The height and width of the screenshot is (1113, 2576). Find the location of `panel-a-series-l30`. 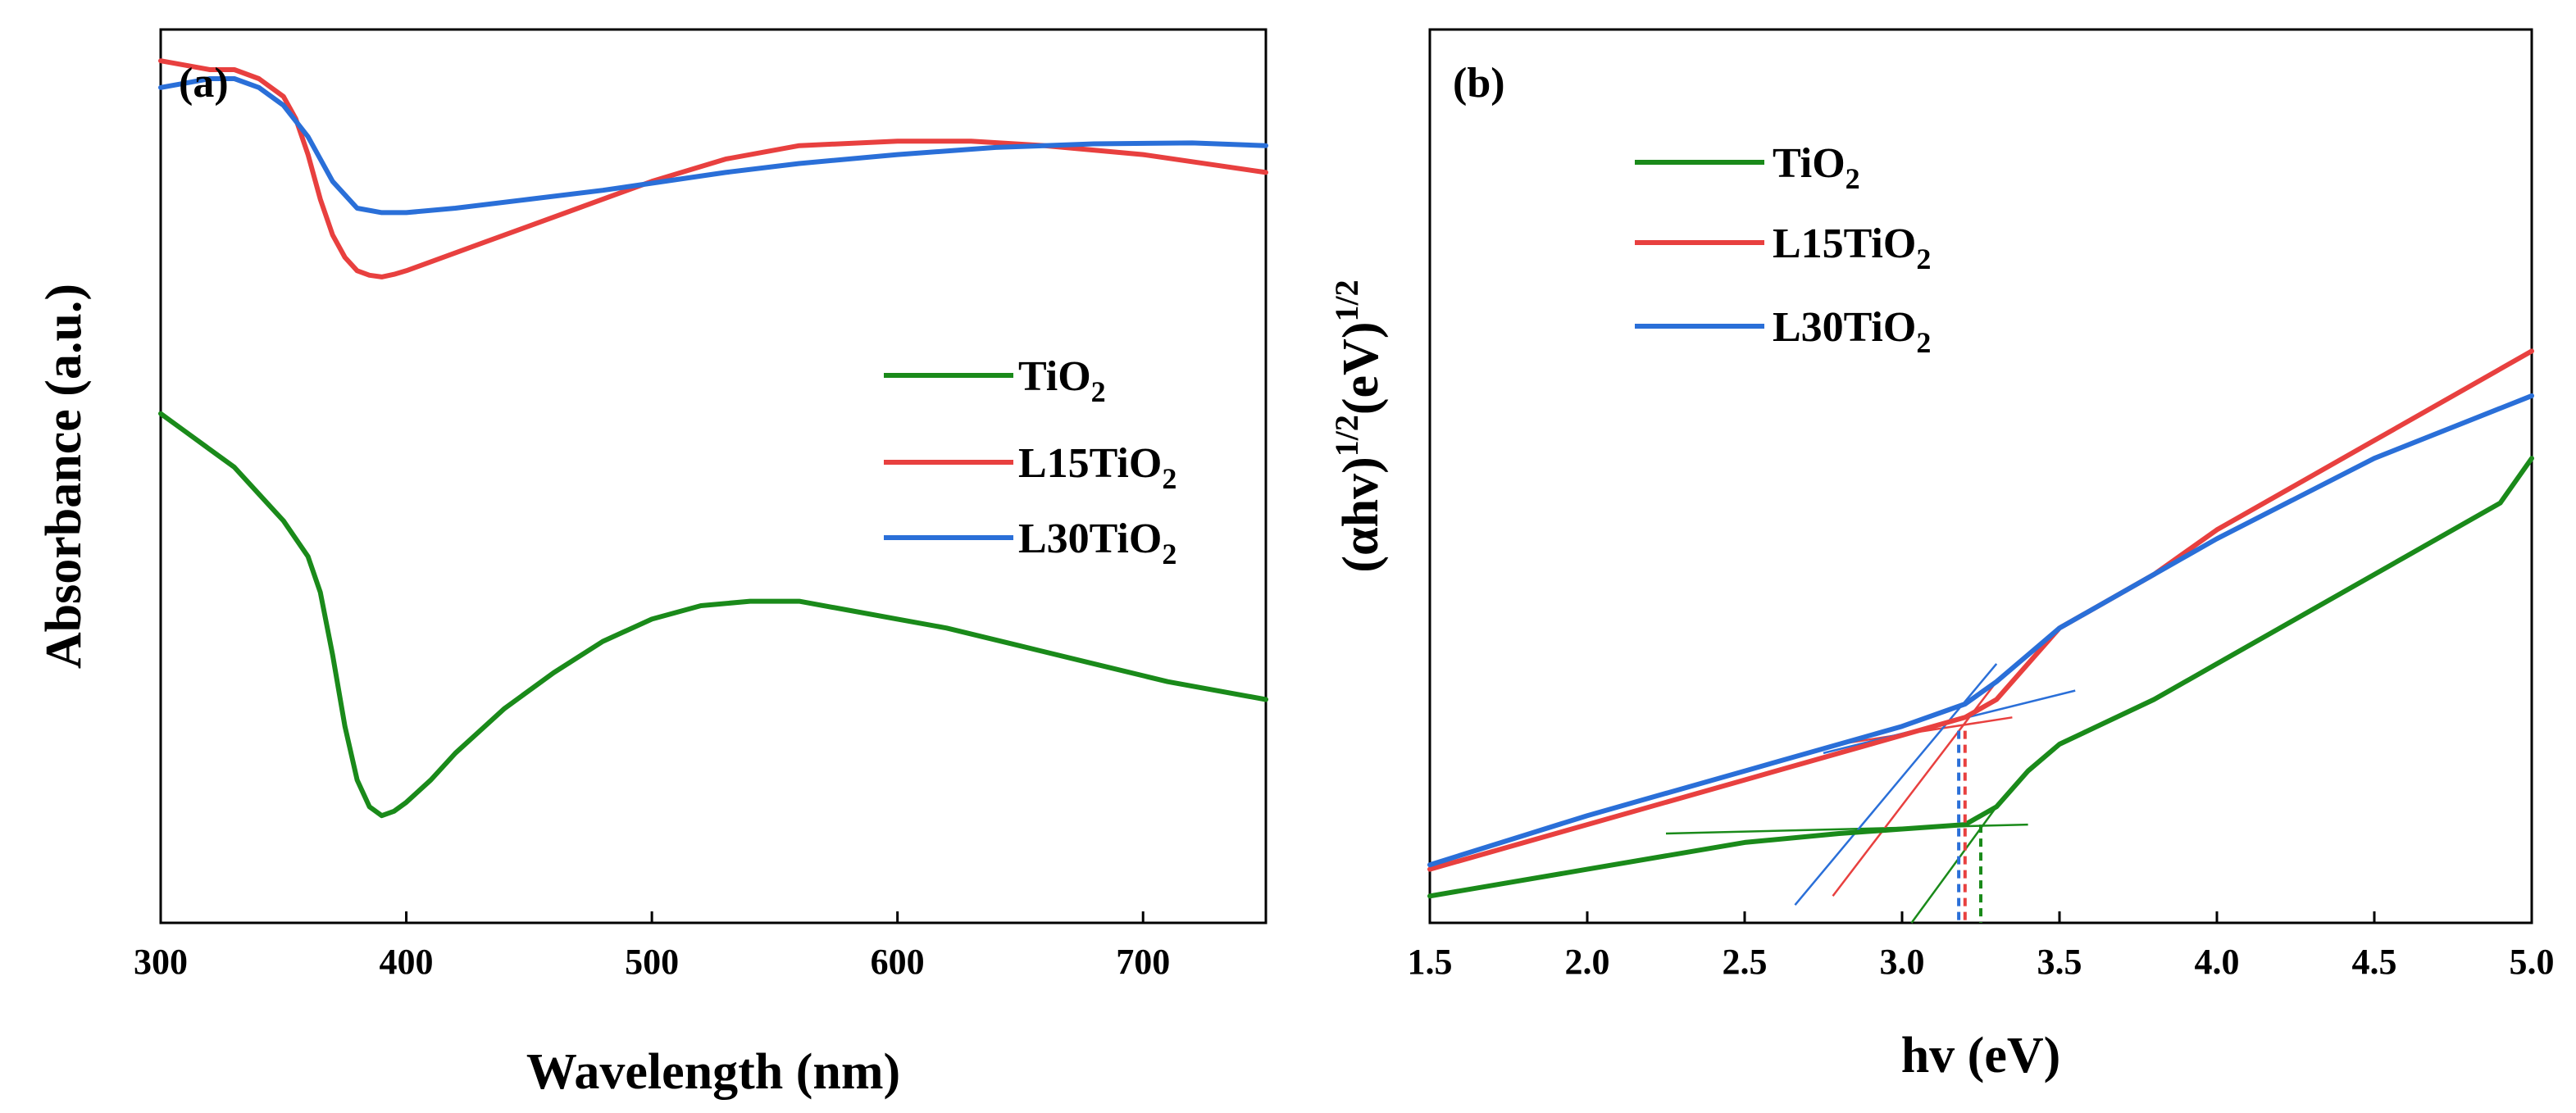

panel-a-series-l30 is located at coordinates (713, 146).